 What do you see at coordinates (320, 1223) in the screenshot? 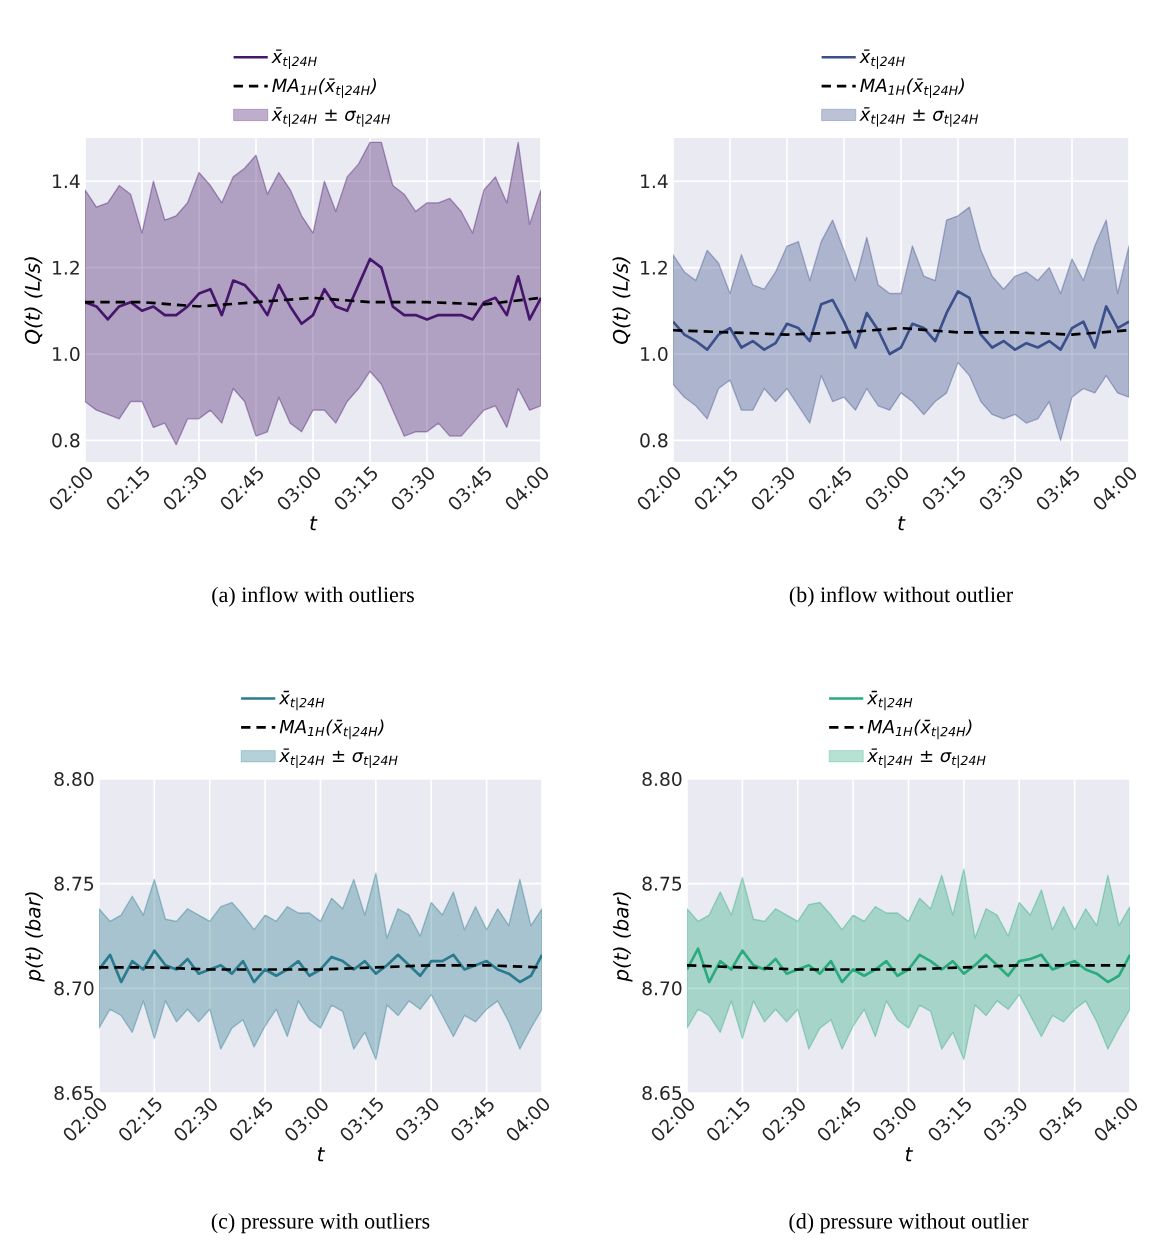
I see `text: (c) pressure with outliers` at bounding box center [320, 1223].